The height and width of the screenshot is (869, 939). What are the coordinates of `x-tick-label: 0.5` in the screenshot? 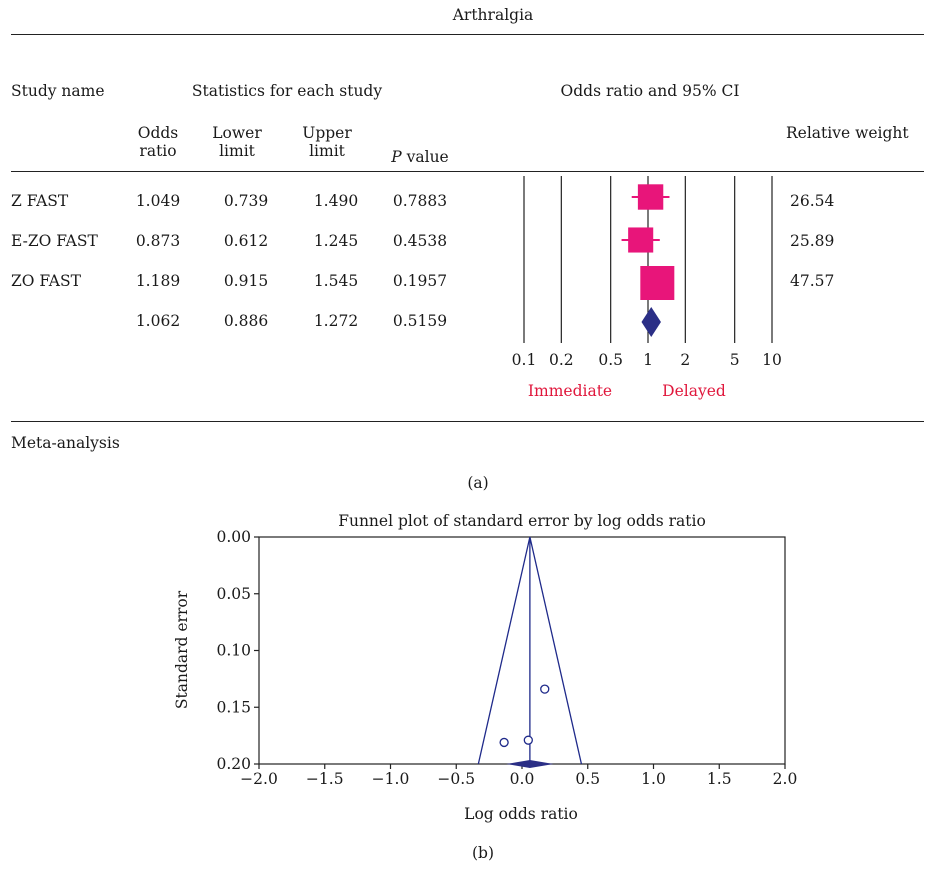 It's located at (587, 779).